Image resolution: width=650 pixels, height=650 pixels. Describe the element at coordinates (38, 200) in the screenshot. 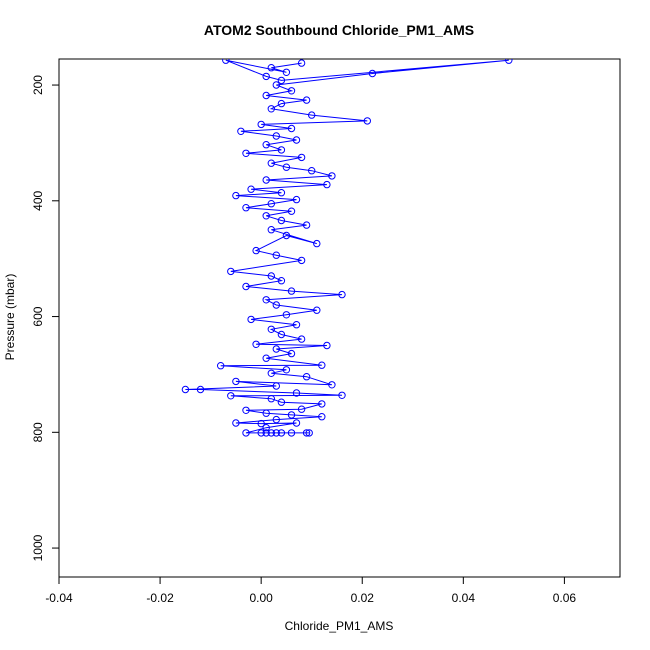

I see `y-tick-label: 400` at that location.